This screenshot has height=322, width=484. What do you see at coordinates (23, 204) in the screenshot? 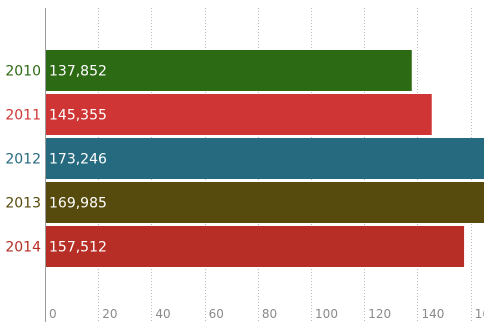
I see `category-label-2013: 2013` at bounding box center [23, 204].